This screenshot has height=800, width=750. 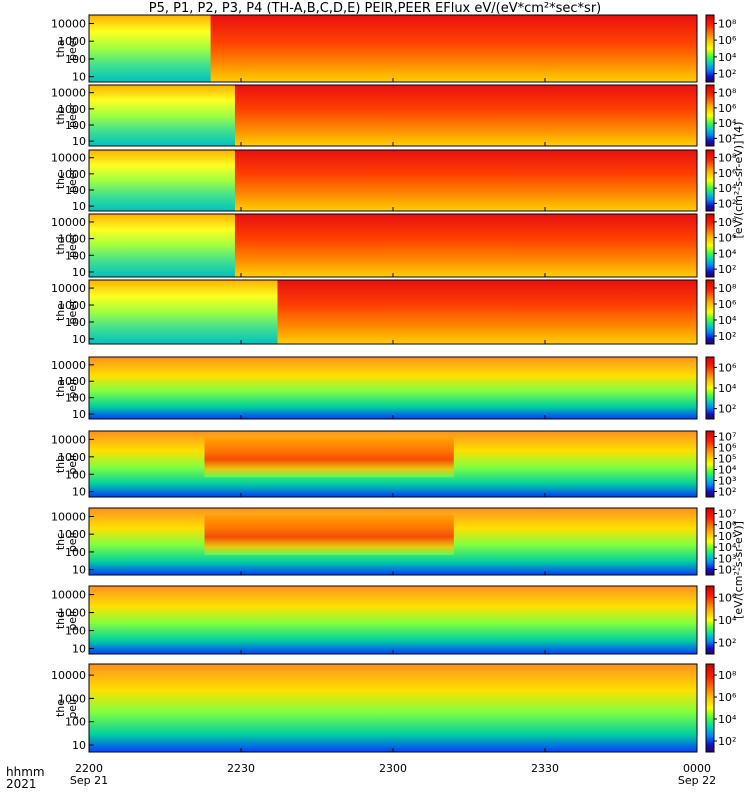 I want to click on colorbar-thb-peir, so click(x=710, y=464).